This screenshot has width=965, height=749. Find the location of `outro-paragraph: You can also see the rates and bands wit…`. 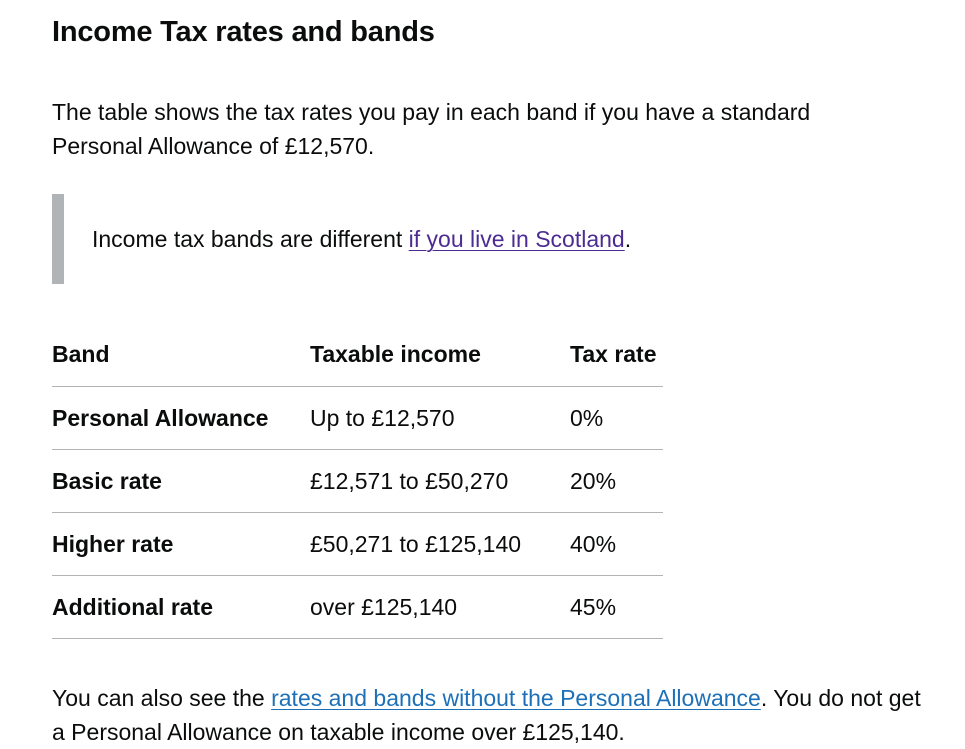

outro-paragraph: You can also see the rates and bands wit… is located at coordinates (487, 715).